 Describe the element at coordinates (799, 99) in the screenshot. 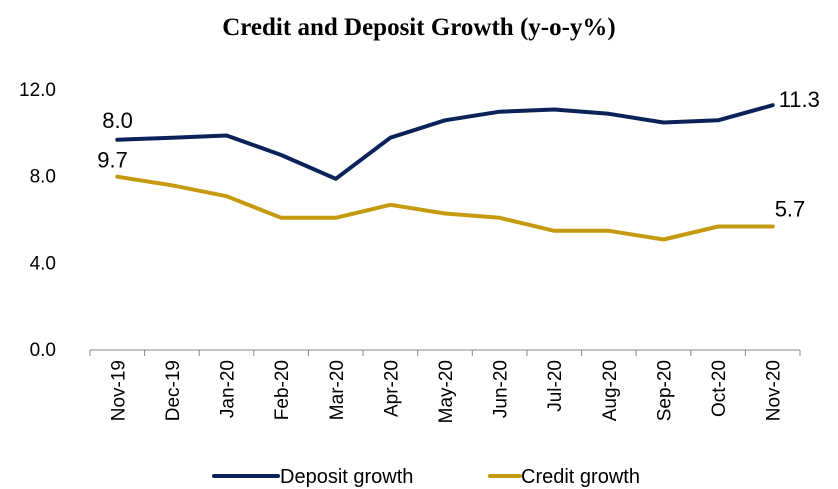

I see `data-label: 11.3` at that location.